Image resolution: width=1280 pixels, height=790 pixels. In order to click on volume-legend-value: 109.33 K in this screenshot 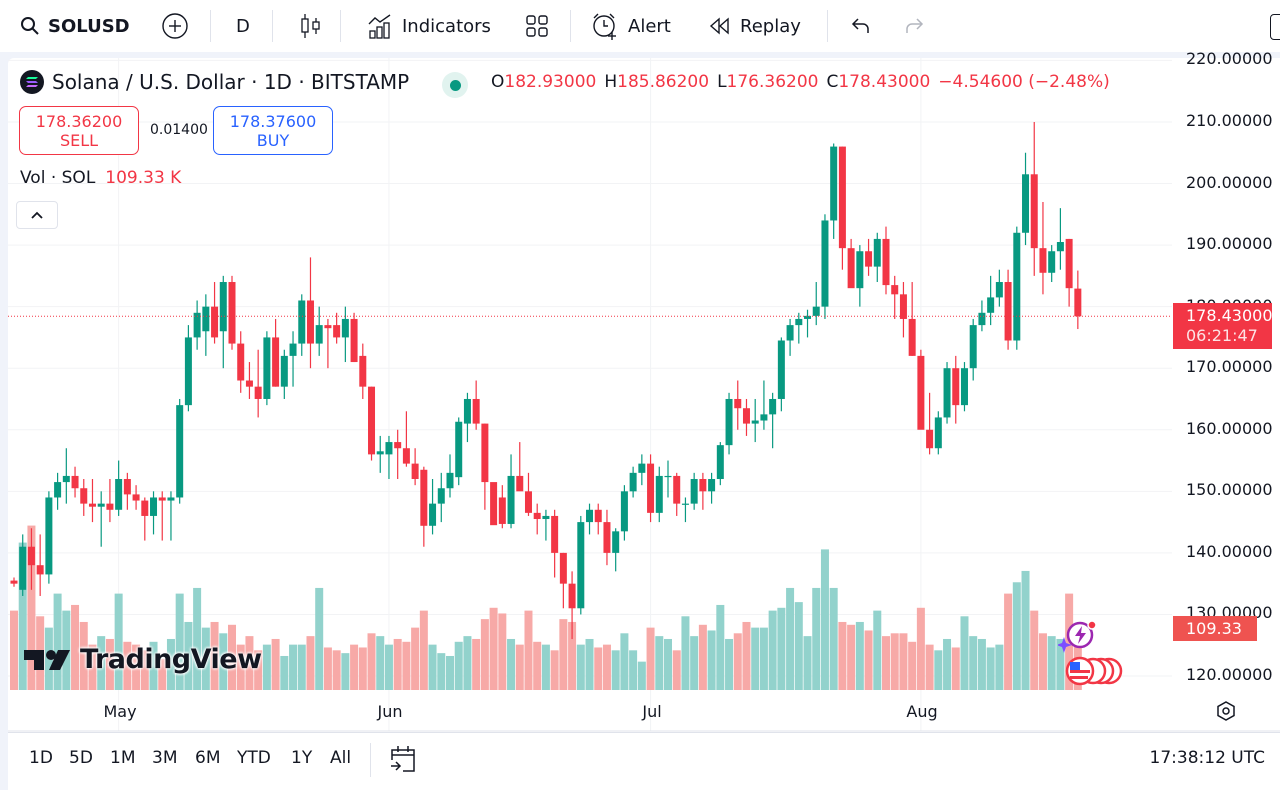, I will do `click(143, 178)`.